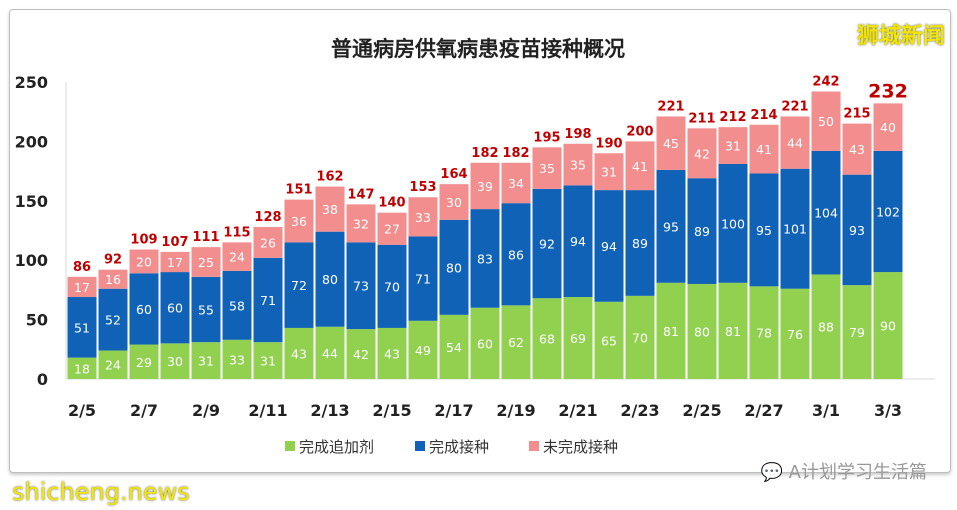 This screenshot has height=510, width=957. I want to click on segment-label: 33, so click(237, 359).